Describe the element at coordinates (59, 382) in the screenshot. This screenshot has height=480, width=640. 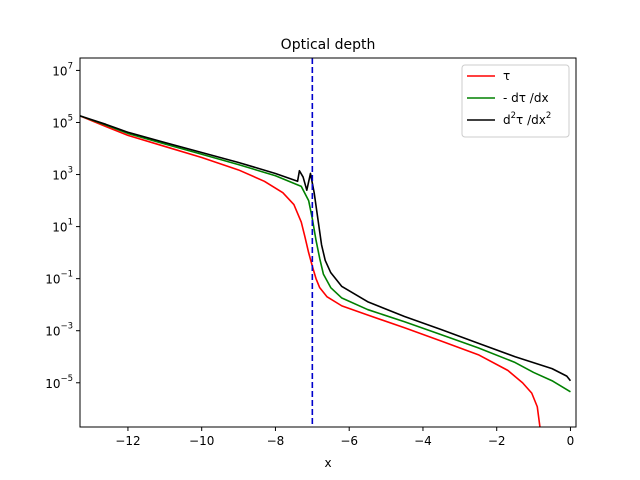
I see `y-tick-label: 10⁻⁵` at that location.